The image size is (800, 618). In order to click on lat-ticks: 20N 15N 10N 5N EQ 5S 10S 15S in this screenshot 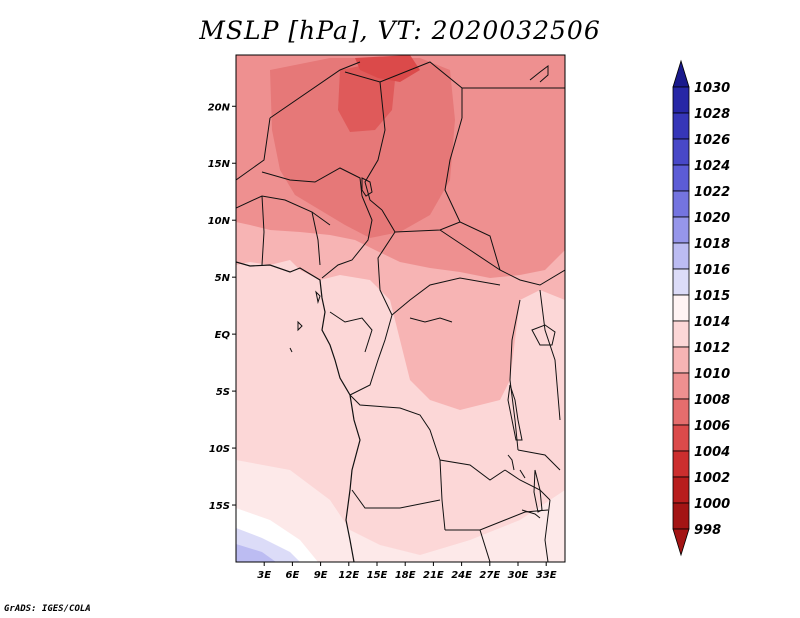, I will do `click(222, 307)`.